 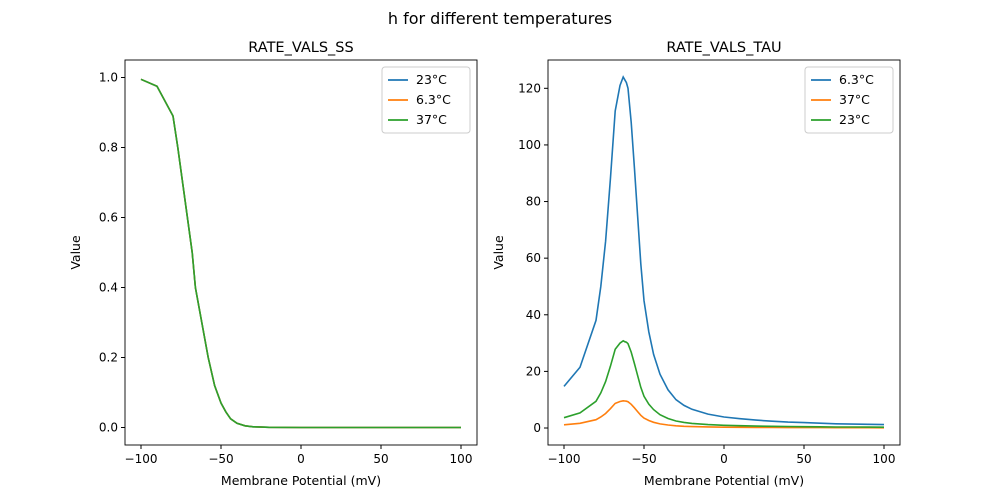 I want to click on y-tick-label: 40, so click(x=533, y=315).